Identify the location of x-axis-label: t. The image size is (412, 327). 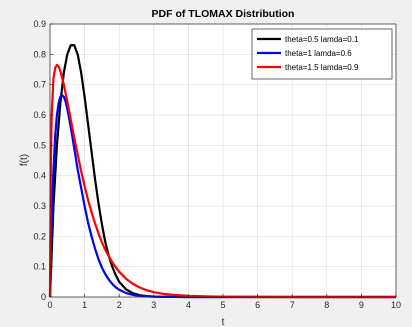
(223, 322).